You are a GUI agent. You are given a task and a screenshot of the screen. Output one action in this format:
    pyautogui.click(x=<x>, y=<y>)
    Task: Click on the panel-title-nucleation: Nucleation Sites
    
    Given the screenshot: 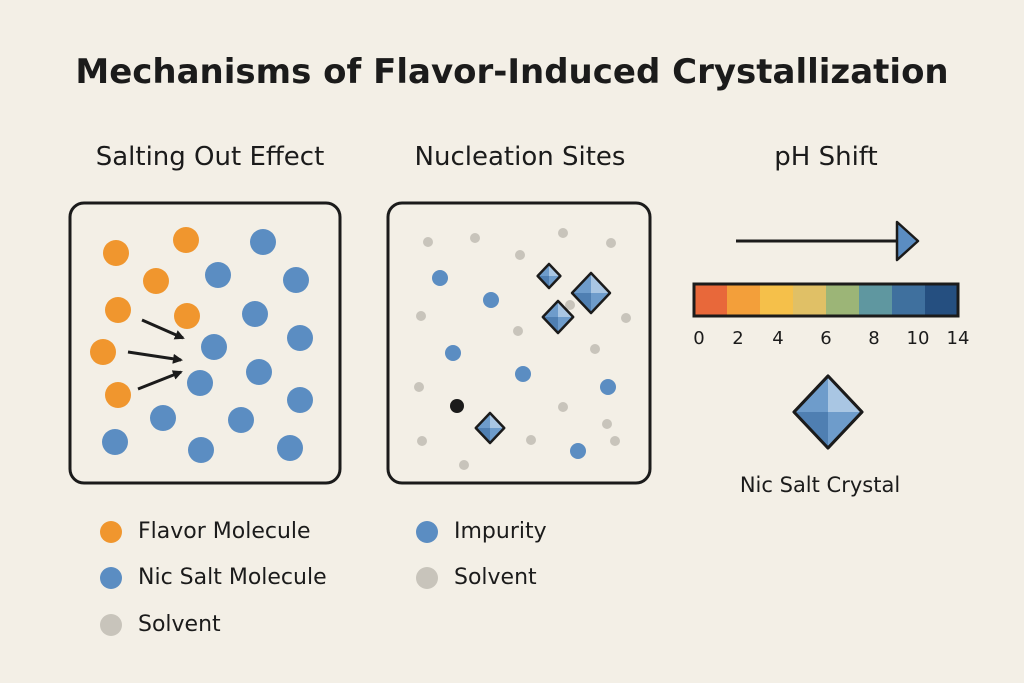 What is the action you would take?
    pyautogui.click(x=520, y=157)
    